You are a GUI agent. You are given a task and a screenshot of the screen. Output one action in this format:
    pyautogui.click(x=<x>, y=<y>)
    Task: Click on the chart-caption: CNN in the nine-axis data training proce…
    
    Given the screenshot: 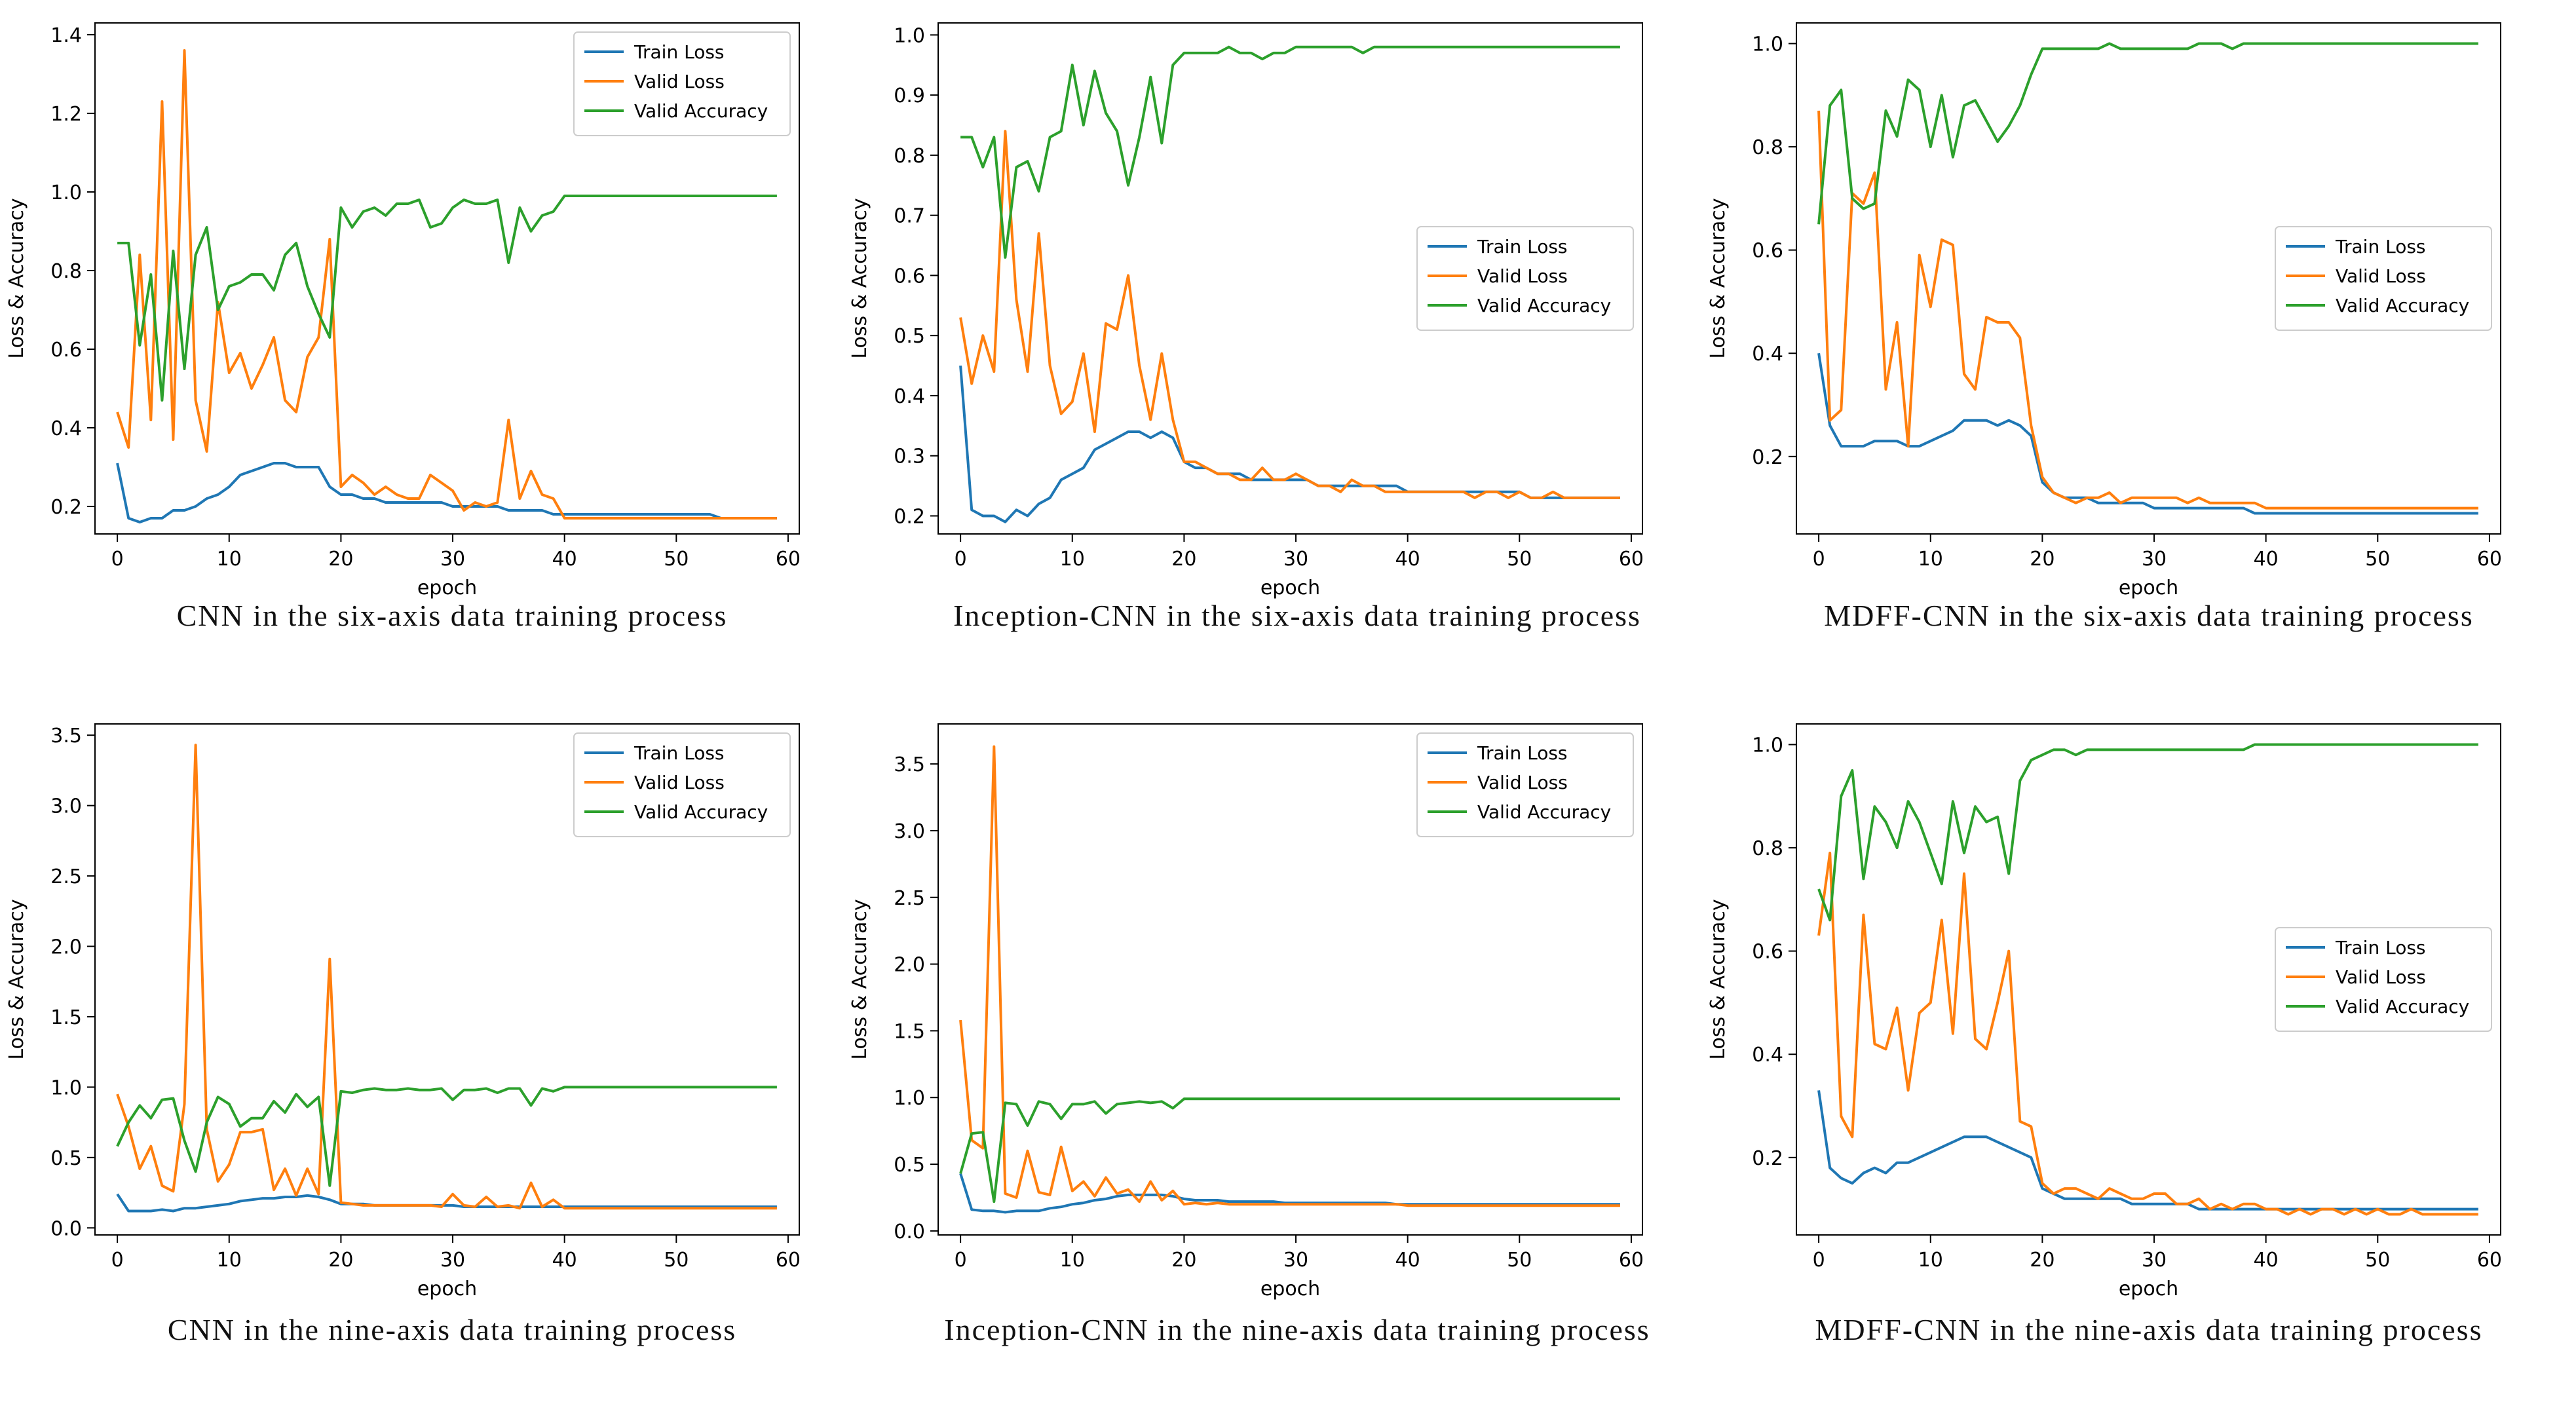 What is the action you would take?
    pyautogui.click(x=452, y=1330)
    